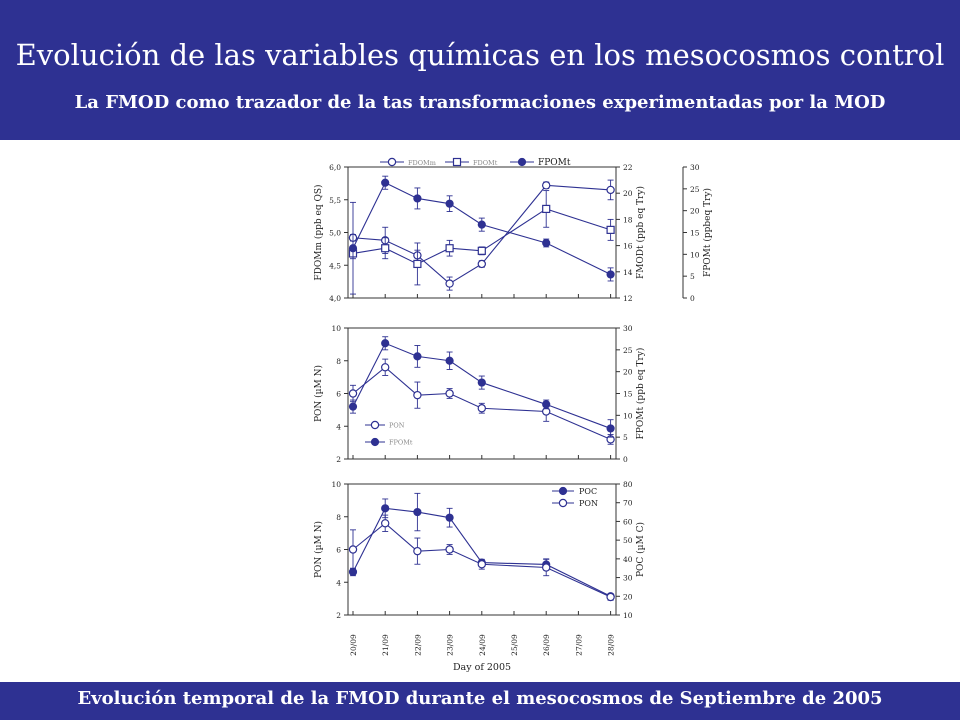  I want to click on chart1-right-tick-label: 5, so click(625, 437).